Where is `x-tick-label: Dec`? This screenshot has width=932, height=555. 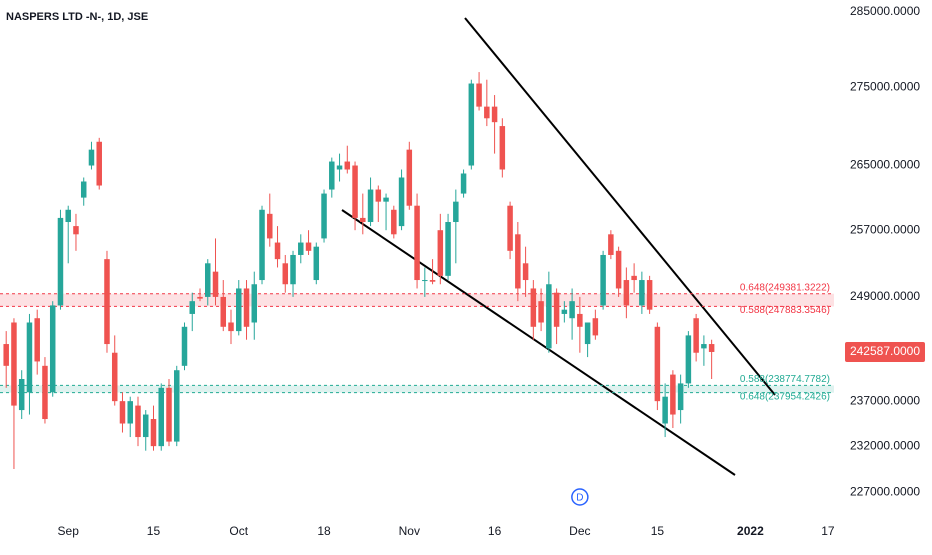 x-tick-label: Dec is located at coordinates (579, 531).